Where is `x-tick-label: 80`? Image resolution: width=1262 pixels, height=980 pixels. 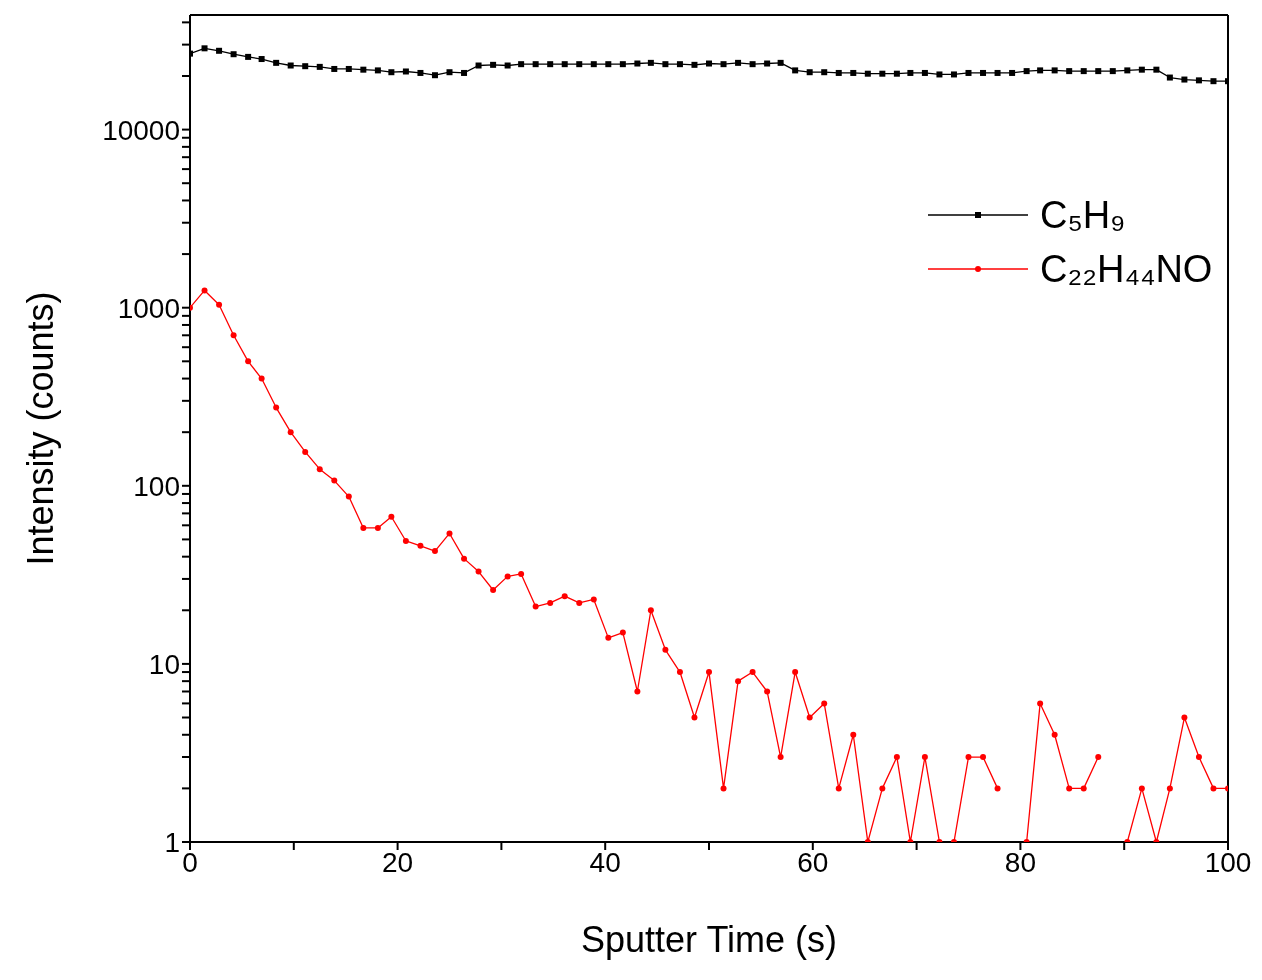
x-tick-label: 80 is located at coordinates (1020, 862).